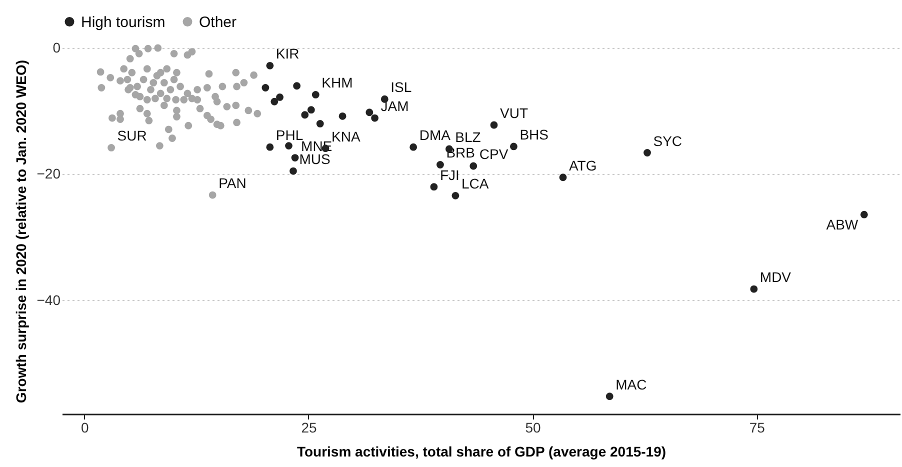  What do you see at coordinates (757, 428) in the screenshot?
I see `x-tick-label: 75` at bounding box center [757, 428].